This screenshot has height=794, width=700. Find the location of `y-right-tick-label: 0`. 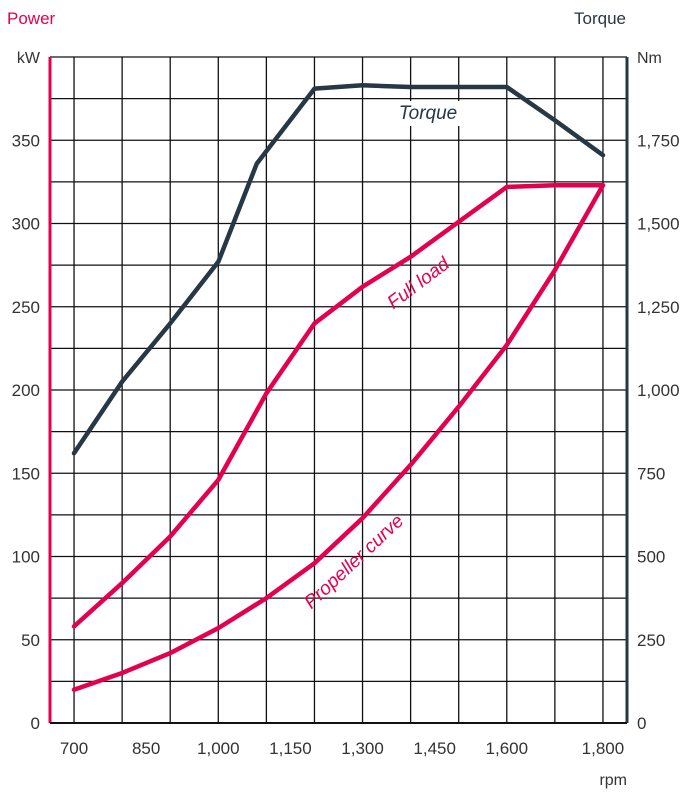

y-right-tick-label: 0 is located at coordinates (641, 723).